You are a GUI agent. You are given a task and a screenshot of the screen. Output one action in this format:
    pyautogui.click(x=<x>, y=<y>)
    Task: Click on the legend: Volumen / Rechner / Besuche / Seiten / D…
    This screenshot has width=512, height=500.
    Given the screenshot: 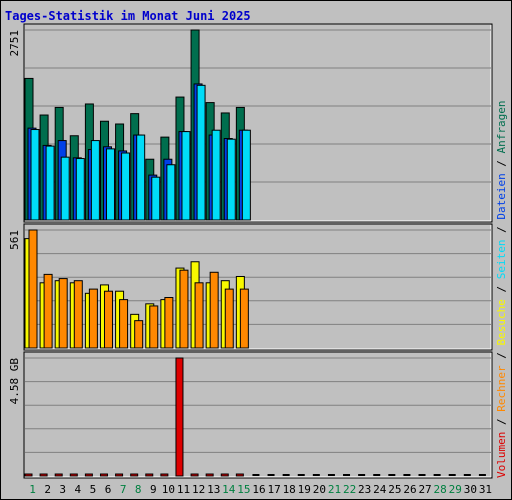 What is the action you would take?
    pyautogui.click(x=501, y=289)
    